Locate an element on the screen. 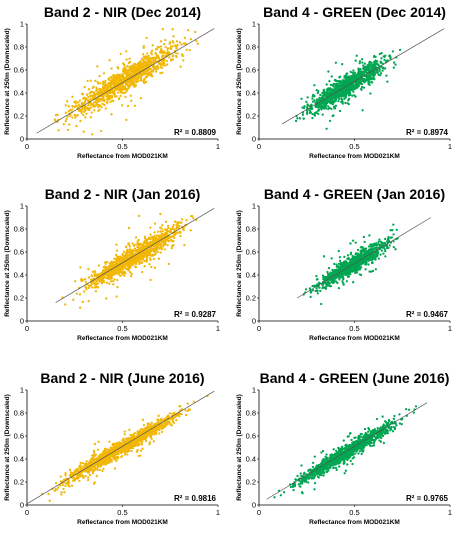 The width and height of the screenshot is (464, 550). x-tick-label: 0.5 is located at coordinates (354, 328).